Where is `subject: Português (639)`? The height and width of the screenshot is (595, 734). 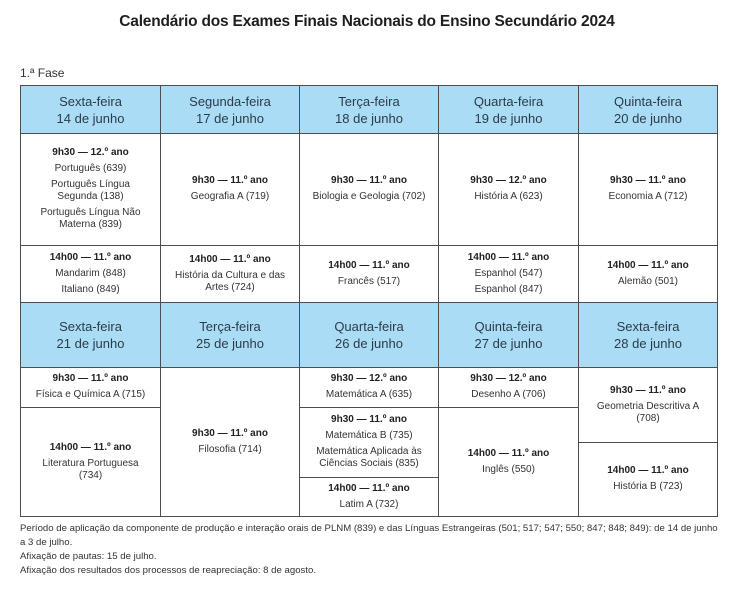
subject: Português (639) is located at coordinates (90, 168).